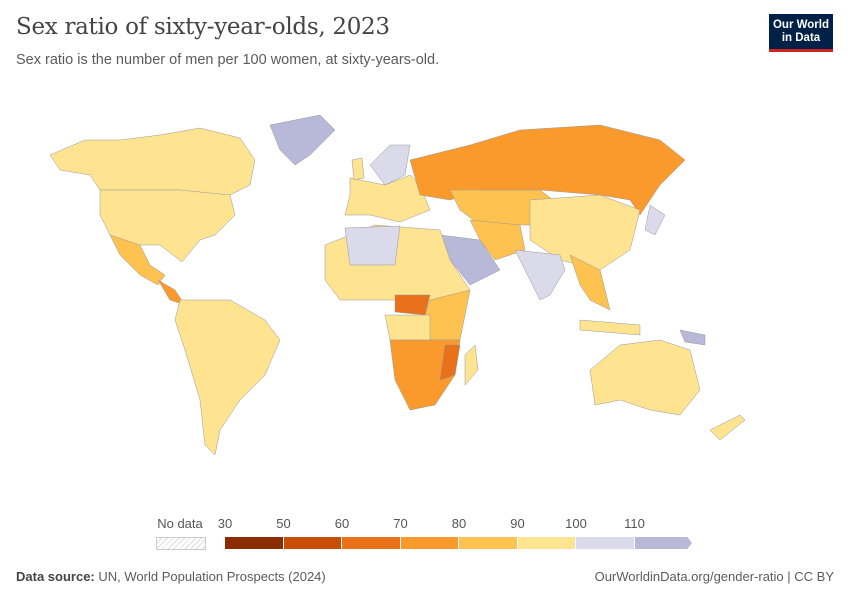 This screenshot has height=600, width=850. What do you see at coordinates (372, 245) in the screenshot?
I see `region-algeria-libya` at bounding box center [372, 245].